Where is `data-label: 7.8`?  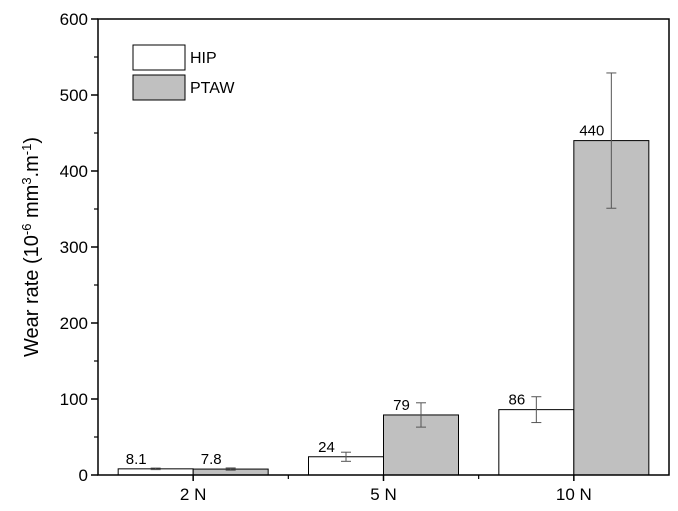 data-label: 7.8 is located at coordinates (211, 459).